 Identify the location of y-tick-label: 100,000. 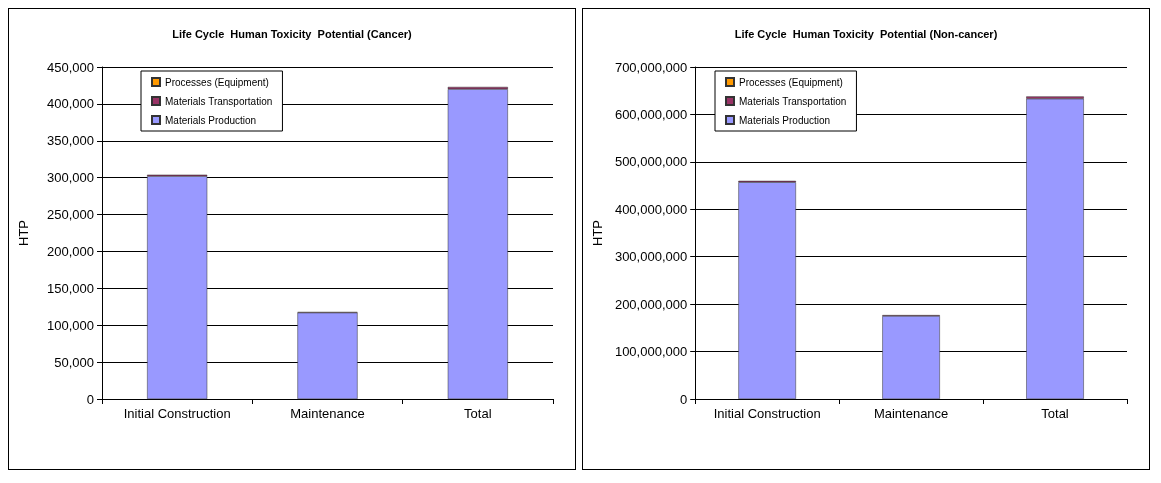
(70, 325).